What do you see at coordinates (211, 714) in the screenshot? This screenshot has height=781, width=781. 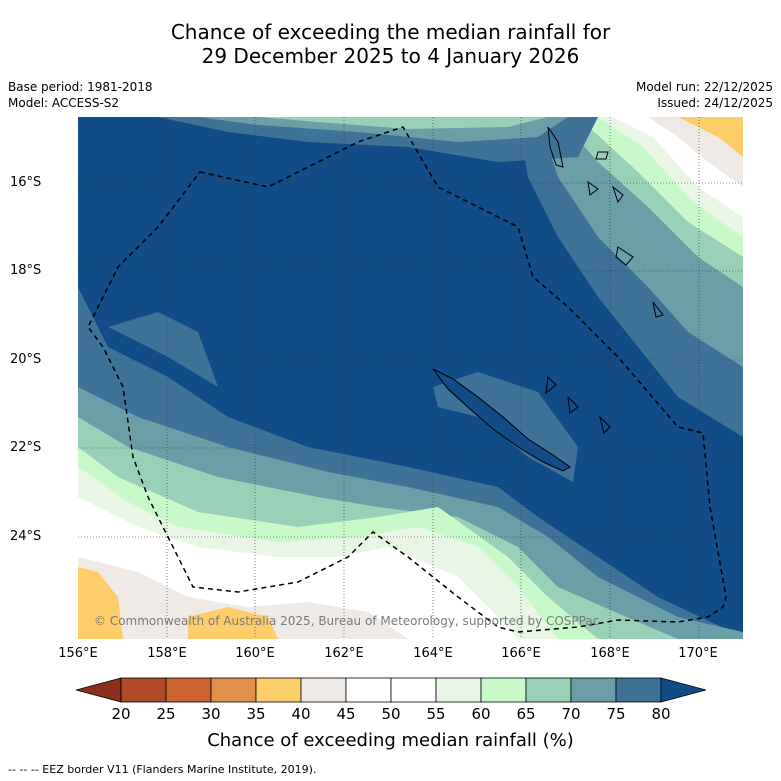 I see `colorbar-tick-label: 30` at bounding box center [211, 714].